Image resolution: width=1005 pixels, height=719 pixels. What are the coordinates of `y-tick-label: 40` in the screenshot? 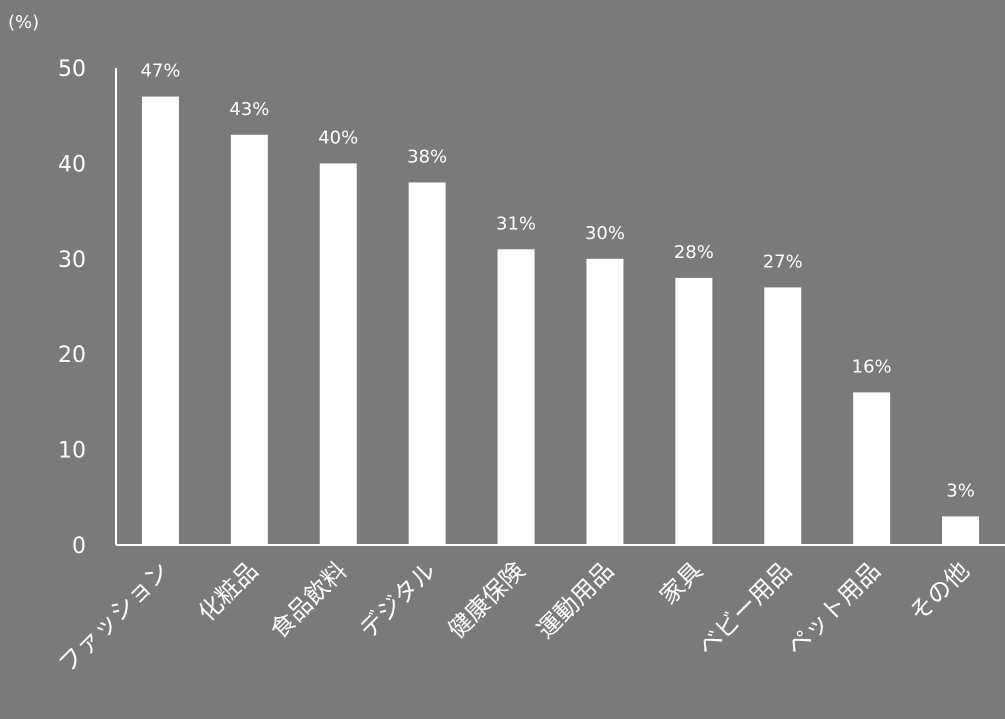 It's located at (72, 164).